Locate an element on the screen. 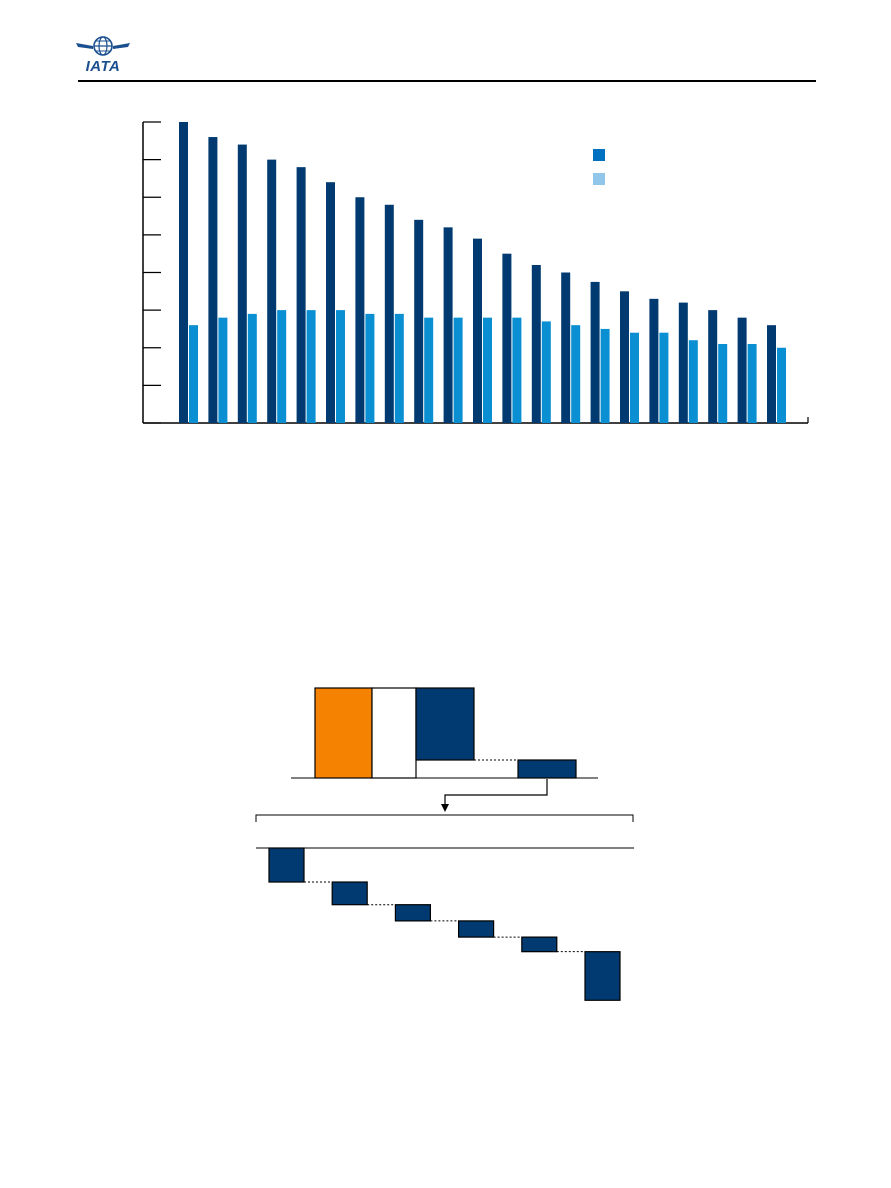 Image resolution: width=891 pixels, height=1188 pixels. header-divider is located at coordinates (447, 81).